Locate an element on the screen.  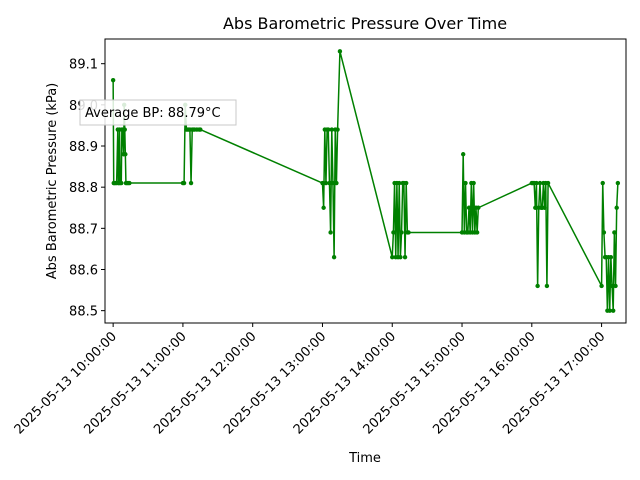
y-axis: 88.588.688.788.888.989.089.1 is located at coordinates (87, 189).